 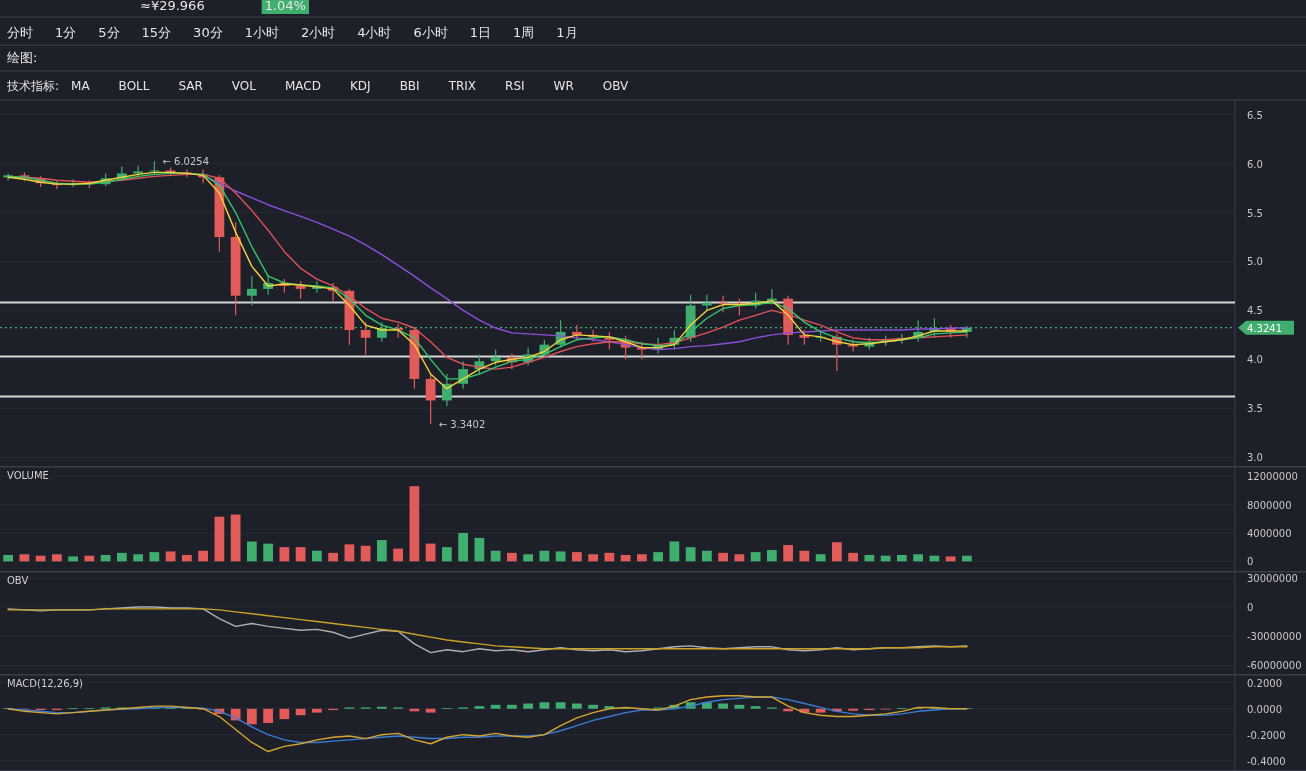 What do you see at coordinates (567, 32) in the screenshot?
I see `text: 1月` at bounding box center [567, 32].